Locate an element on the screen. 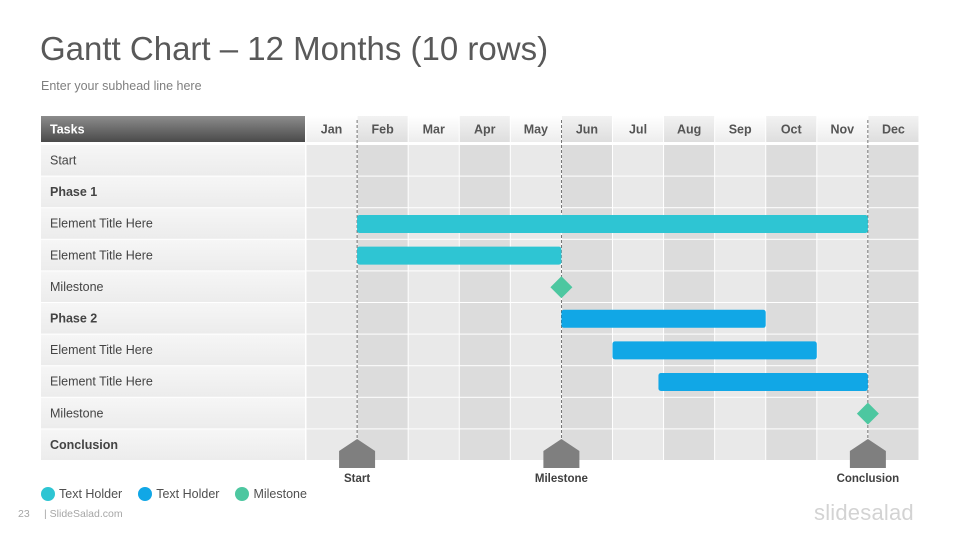 This screenshot has height=540, width=960. month-label: May is located at coordinates (536, 130).